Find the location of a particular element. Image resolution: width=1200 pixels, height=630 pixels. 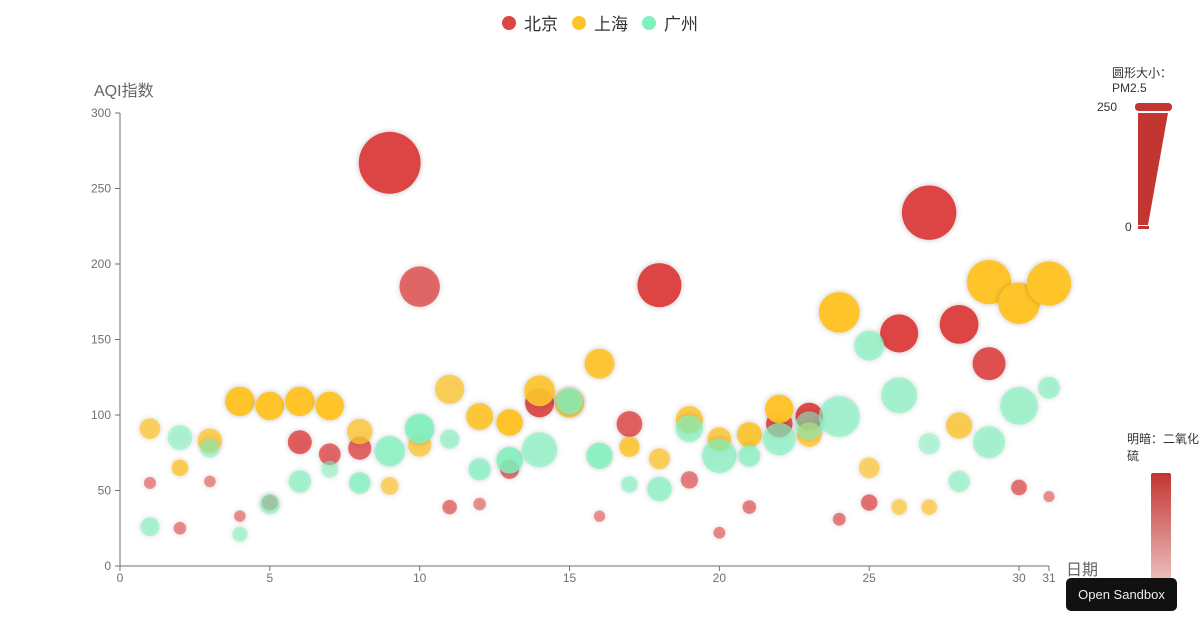

legend: 北京 上海 广州 is located at coordinates (600, 22).